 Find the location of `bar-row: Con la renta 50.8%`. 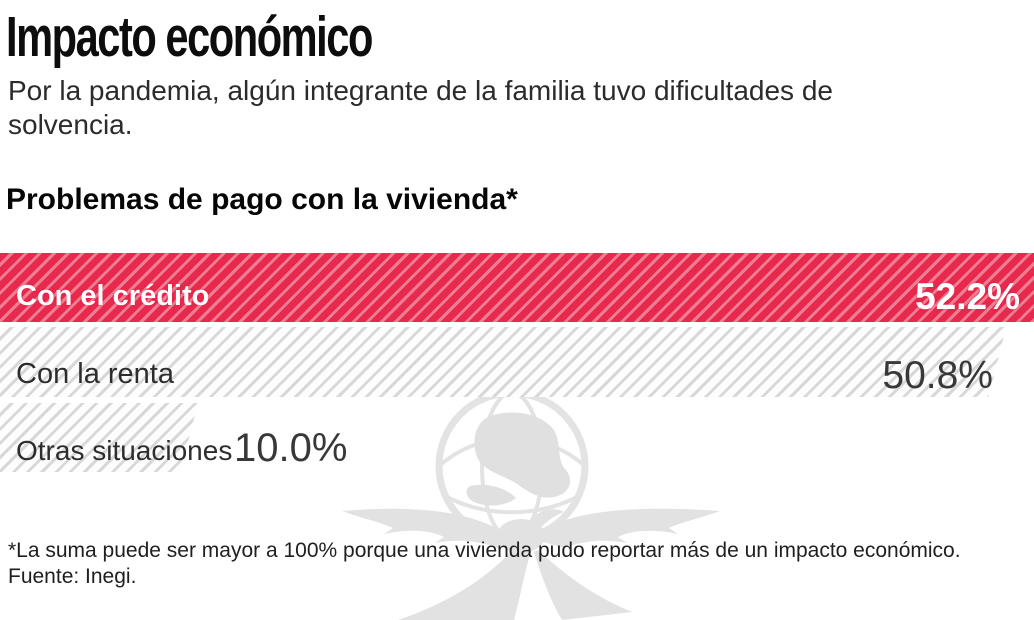

bar-row: Con la renta 50.8% is located at coordinates (517, 362).